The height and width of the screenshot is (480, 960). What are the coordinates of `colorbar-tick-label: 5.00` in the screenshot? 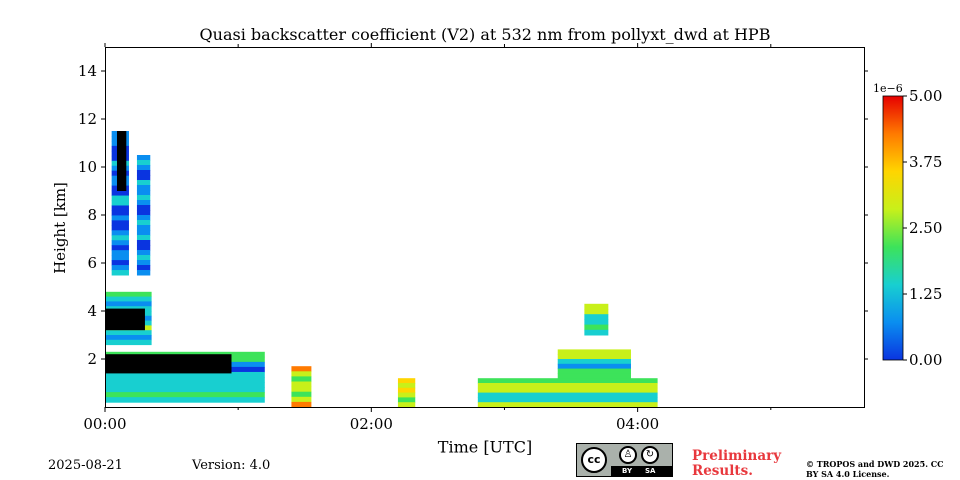 It's located at (925, 96).